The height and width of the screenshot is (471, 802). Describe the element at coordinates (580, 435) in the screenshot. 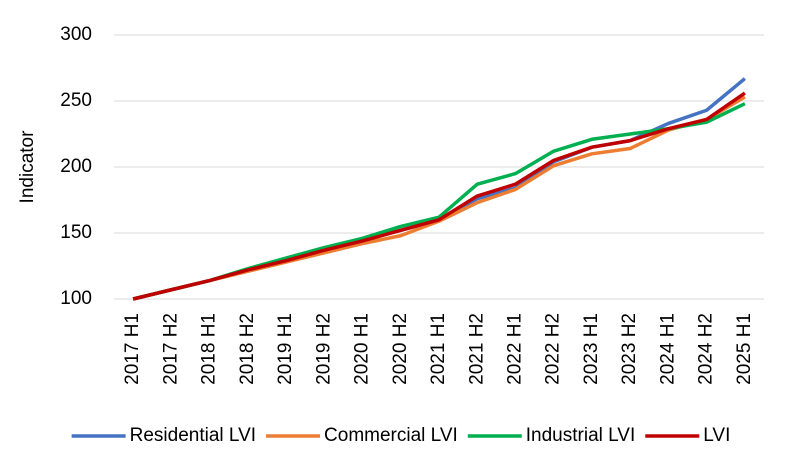

I see `legend-label: Industrial LVI` at that location.